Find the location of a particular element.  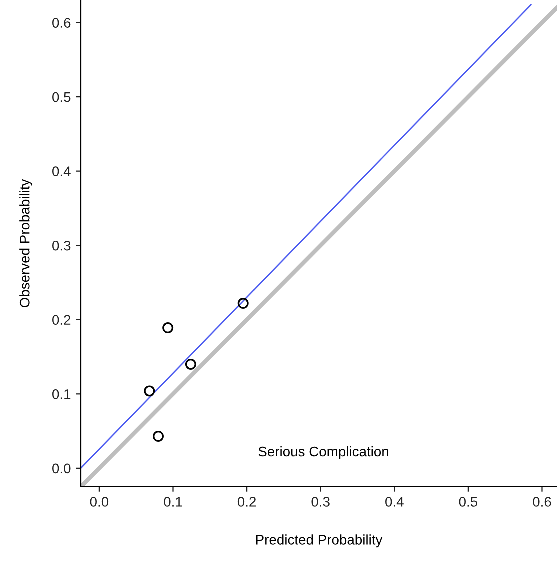

x-tick-label: 0.6 is located at coordinates (542, 502).